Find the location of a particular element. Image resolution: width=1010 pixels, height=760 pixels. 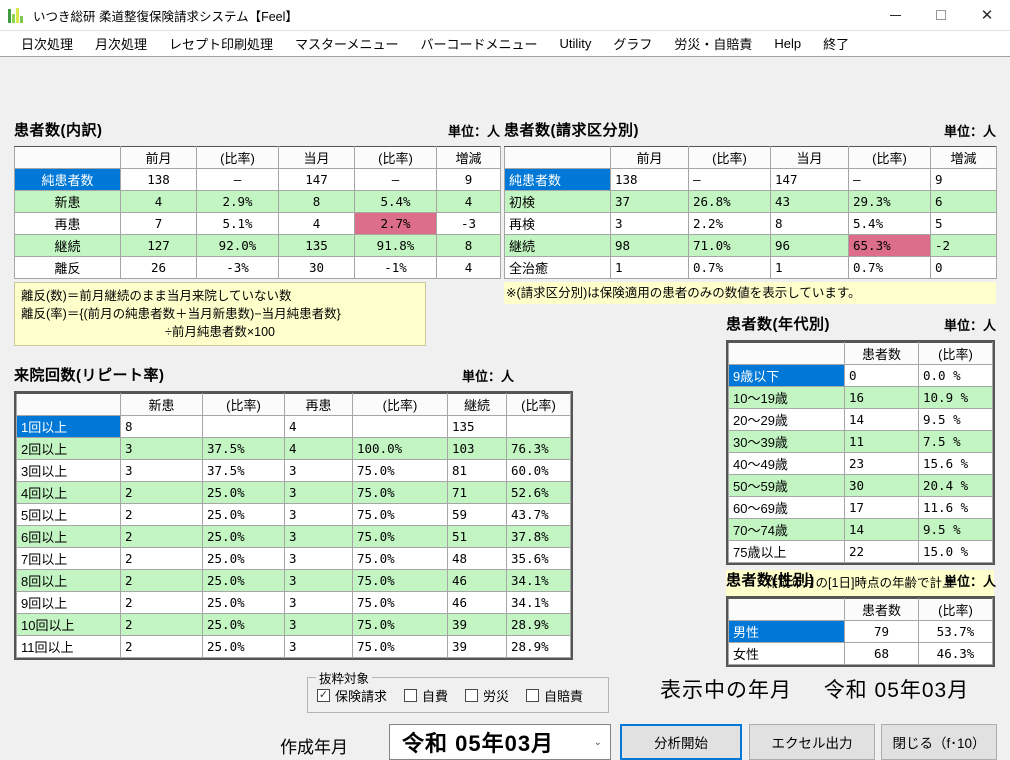

table-row: 離反 26 -3% 30 -1% 4 is located at coordinates (257, 267).